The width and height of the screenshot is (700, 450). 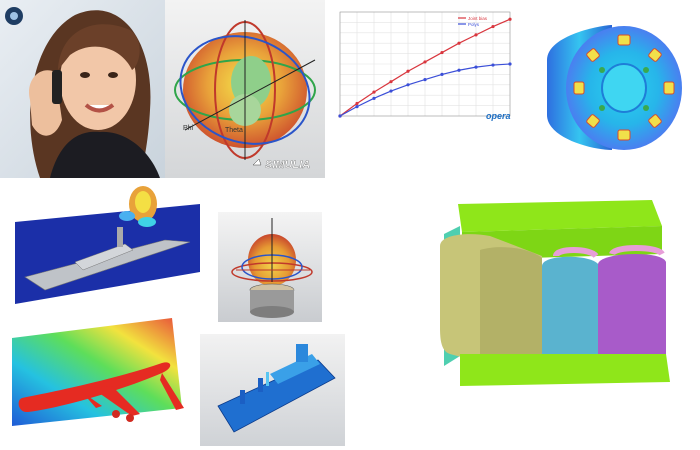 What do you see at coordinates (474, 24) in the screenshot?
I see `legend-label-1: Polys` at bounding box center [474, 24].